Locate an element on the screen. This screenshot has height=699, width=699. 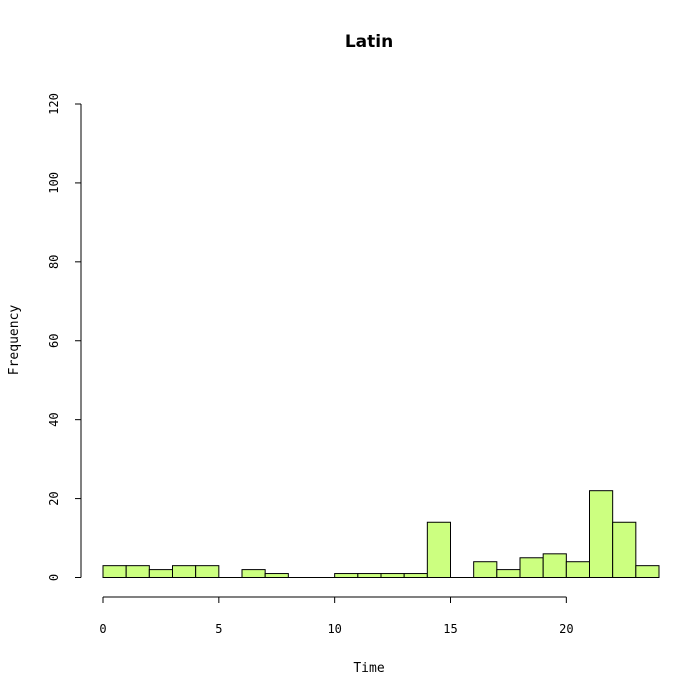
y-tick-label: 20 is located at coordinates (54, 498).